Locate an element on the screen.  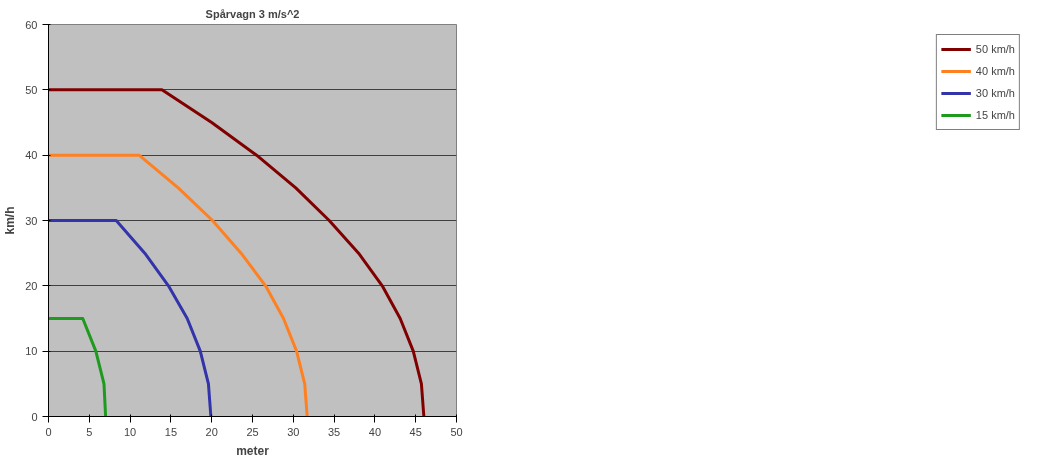
y-tick-label: 10 is located at coordinates (31, 351).